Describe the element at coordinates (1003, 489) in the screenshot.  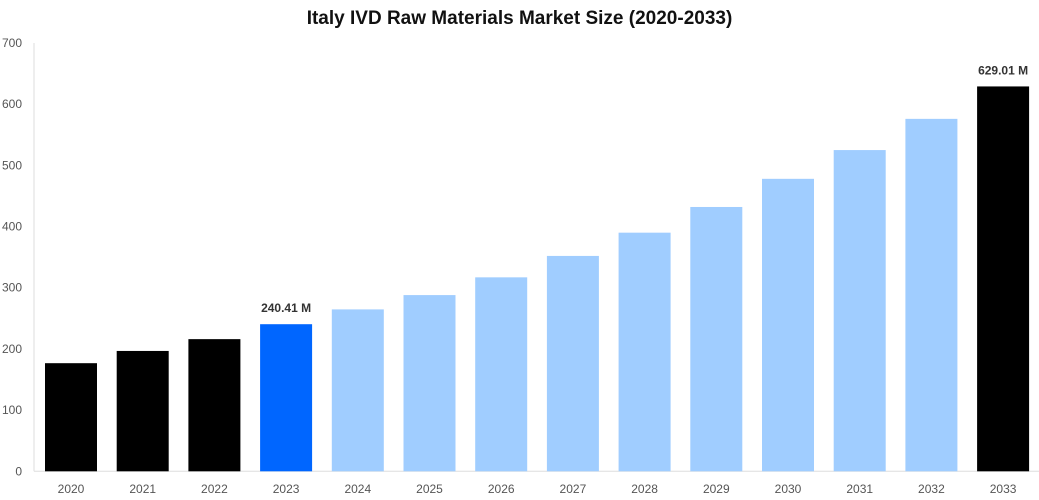
I see `x-tick-label: 2033` at that location.